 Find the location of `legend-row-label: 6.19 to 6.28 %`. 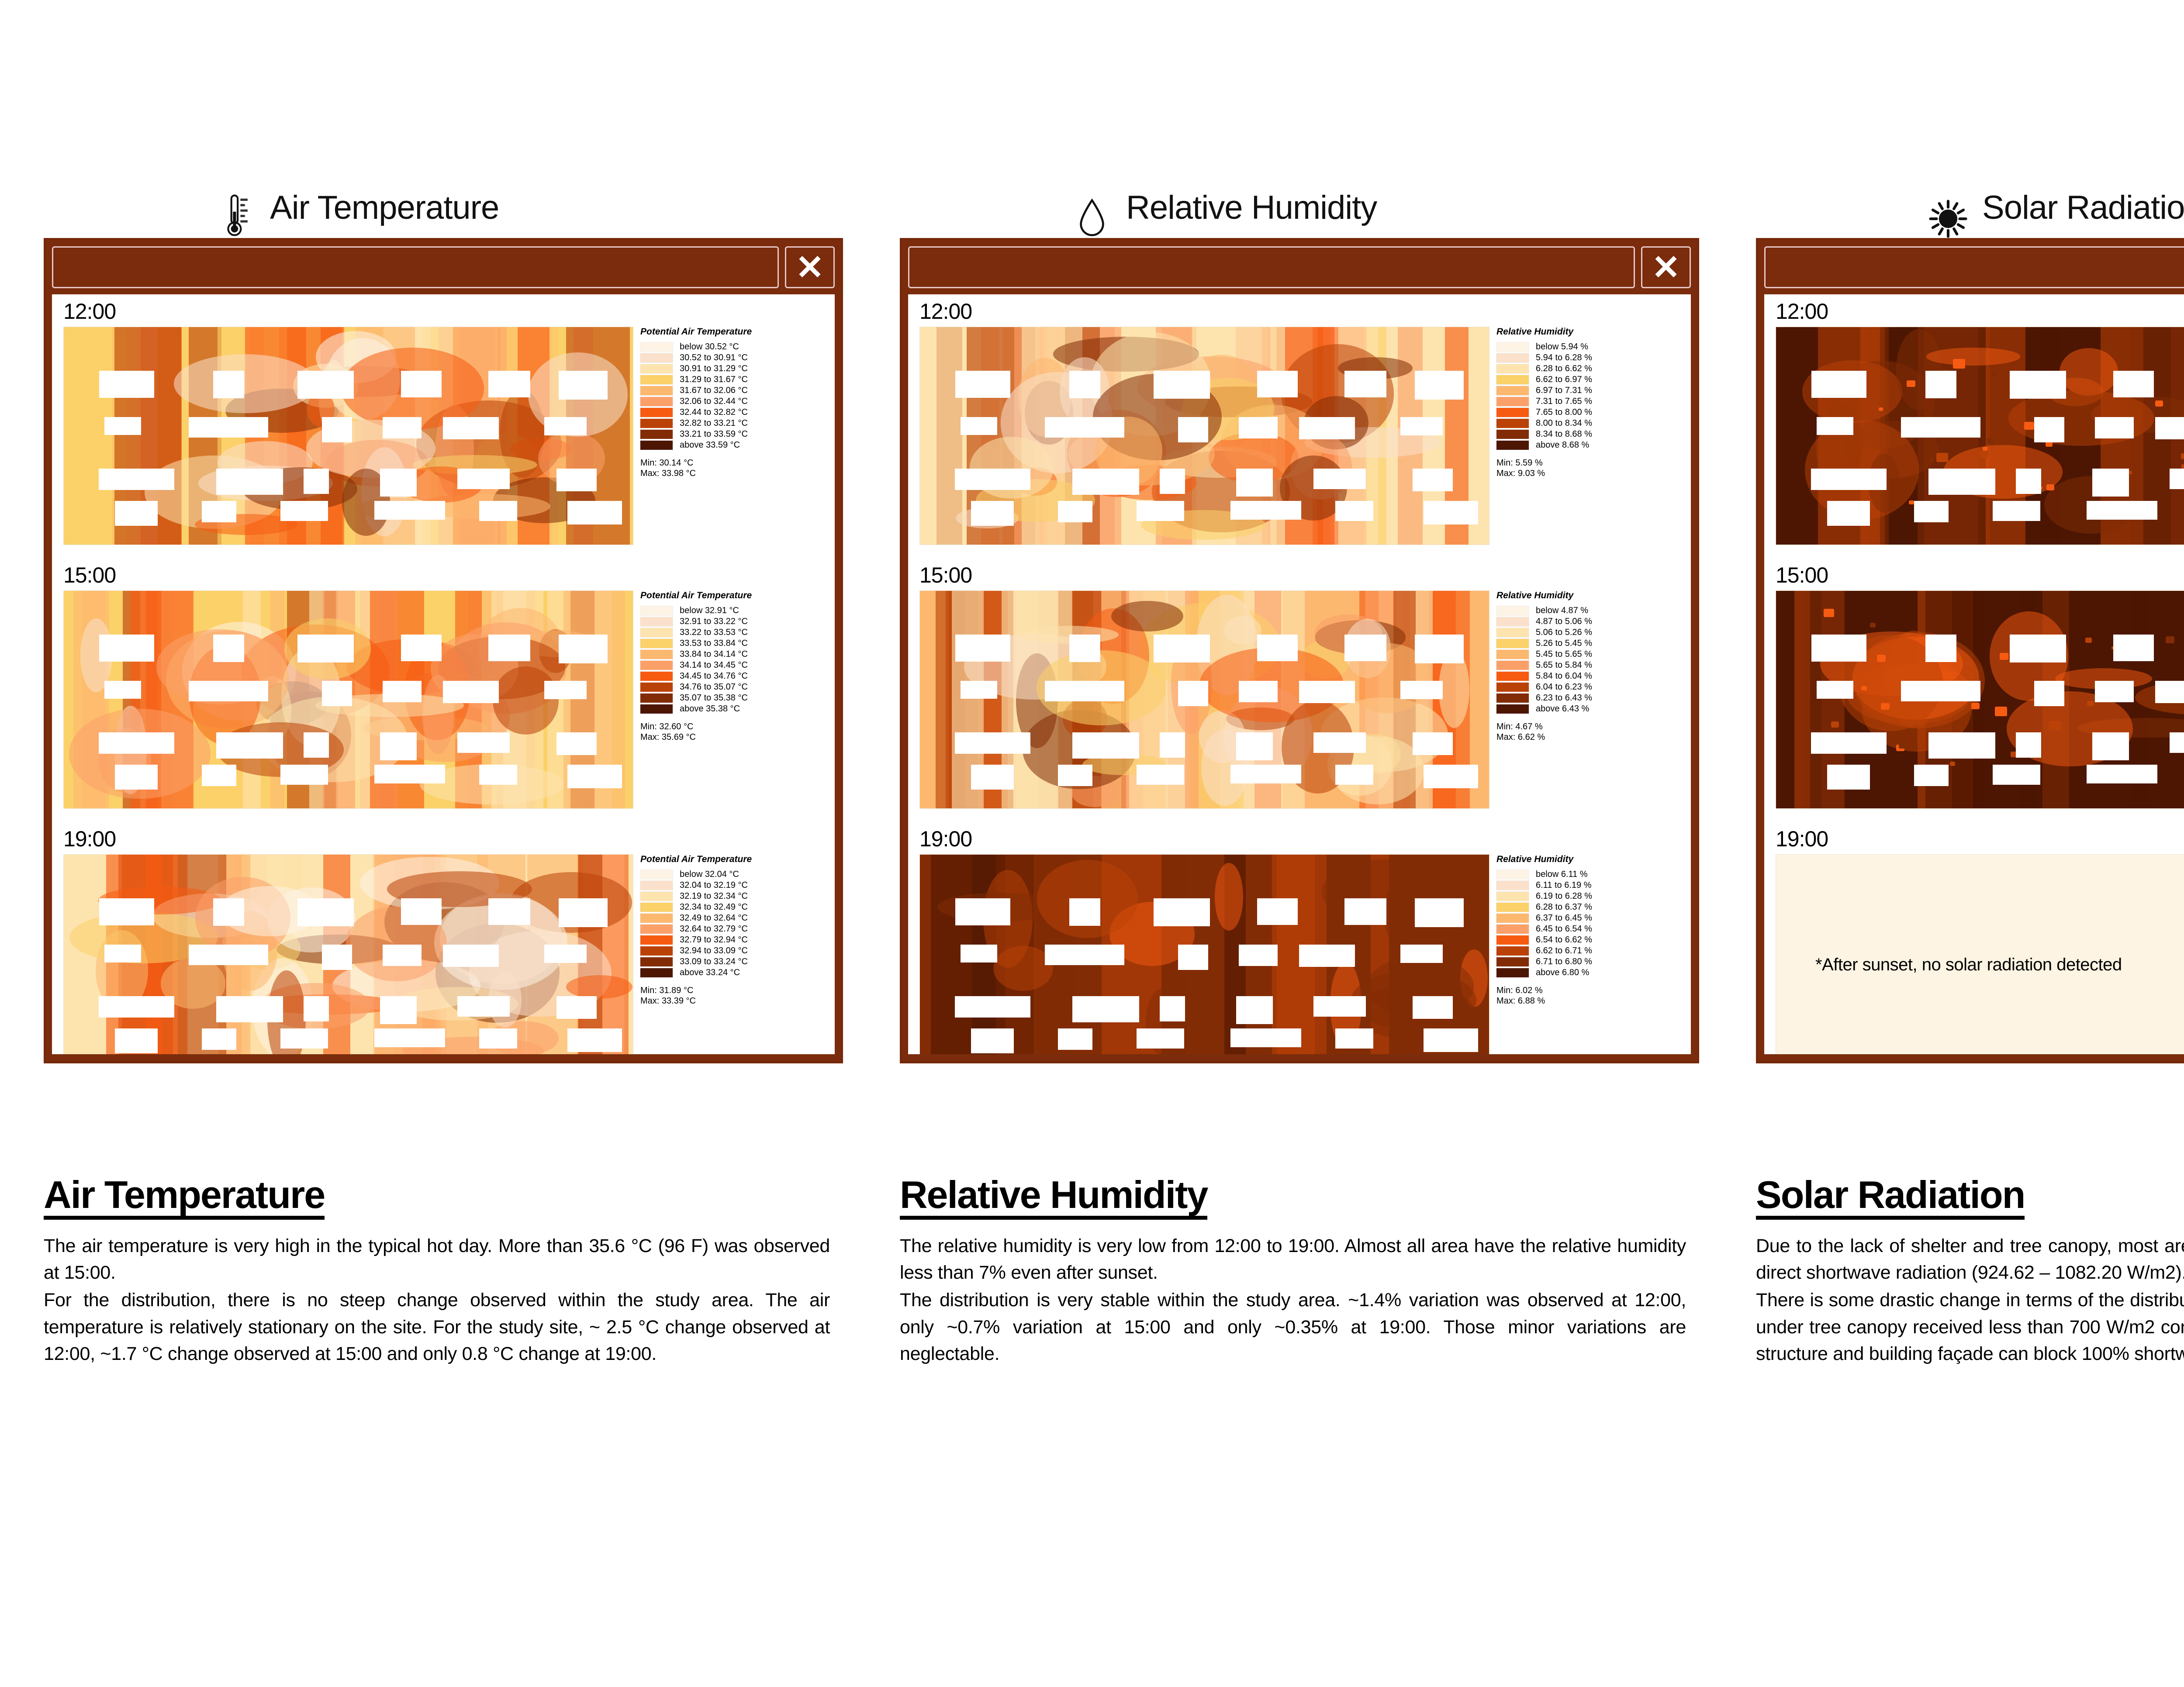

legend-row-label: 6.19 to 6.28 % is located at coordinates (1564, 896).